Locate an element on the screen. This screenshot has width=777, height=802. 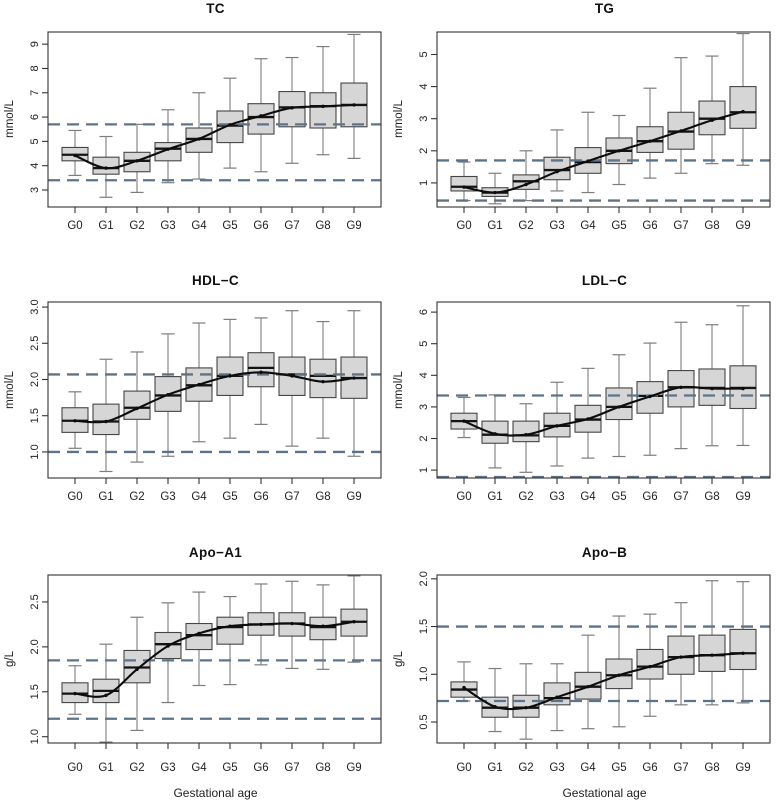
y-tick-label: 7 is located at coordinates (35, 93).